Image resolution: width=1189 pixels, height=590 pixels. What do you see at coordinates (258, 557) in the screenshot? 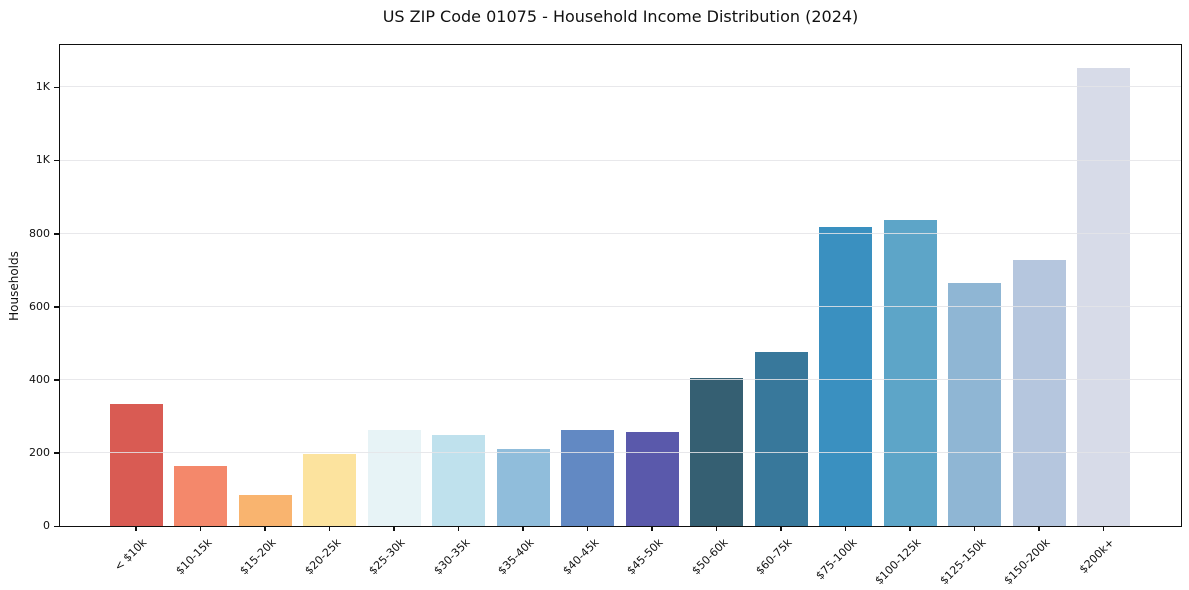
I see `x-tick-label: $15-20k` at bounding box center [258, 557].